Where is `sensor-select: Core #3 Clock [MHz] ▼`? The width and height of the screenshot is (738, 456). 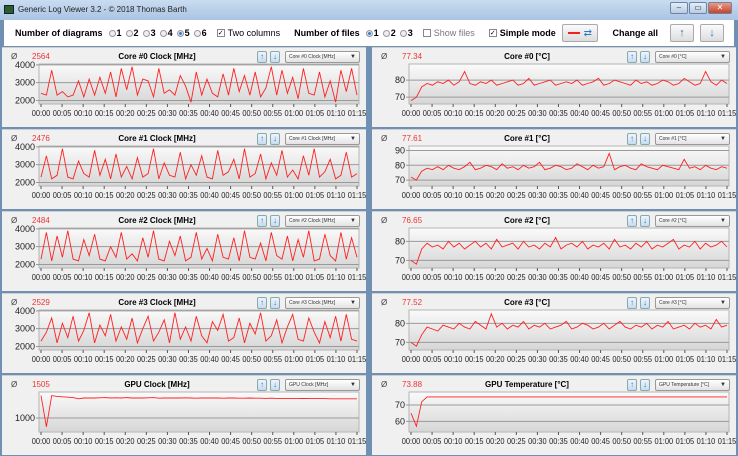
sensor-select: Core #3 Clock [MHz] ▼ is located at coordinates (322, 303).